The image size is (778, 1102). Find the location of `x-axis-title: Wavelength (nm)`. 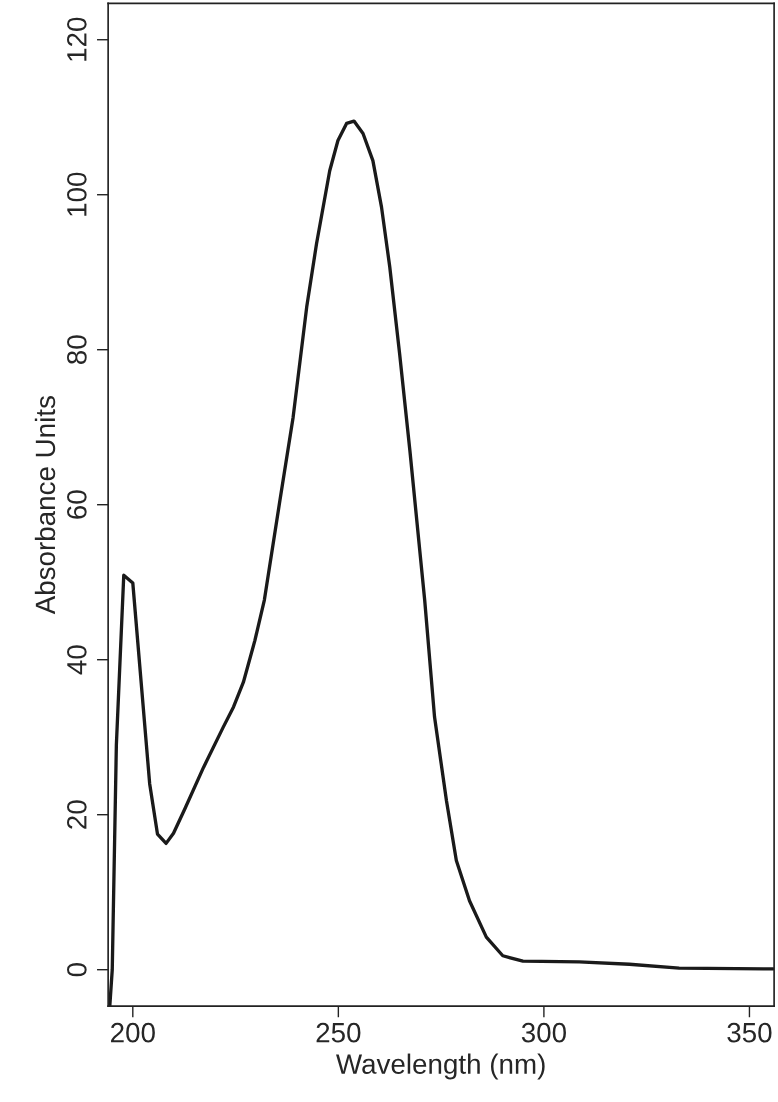

x-axis-title: Wavelength (nm) is located at coordinates (440, 1066).